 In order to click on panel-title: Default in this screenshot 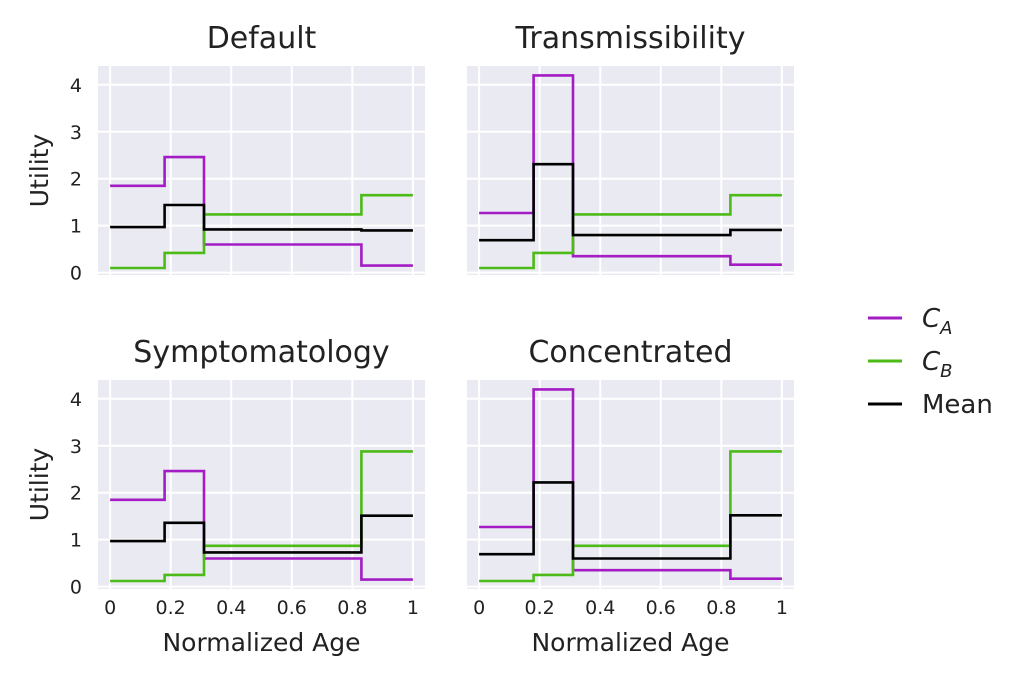, I will do `click(262, 38)`.